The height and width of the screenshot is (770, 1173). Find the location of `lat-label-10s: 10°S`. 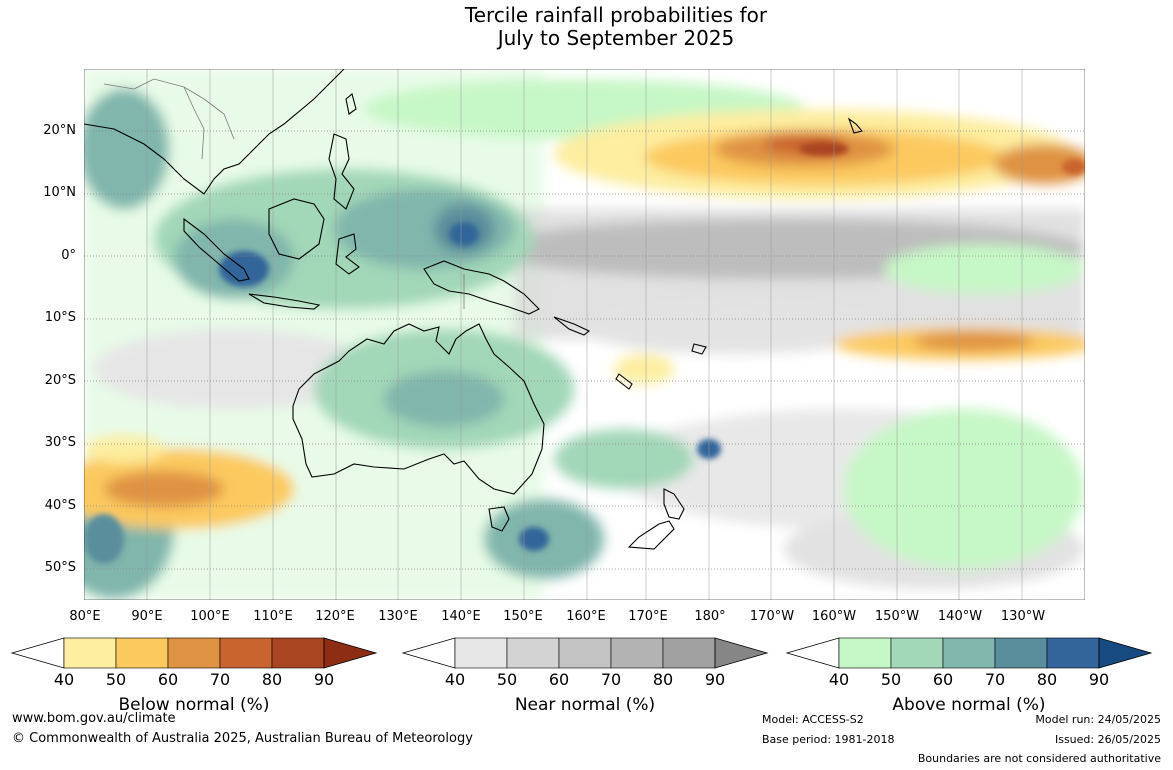

lat-label-10s: 10°S is located at coordinates (60, 317).